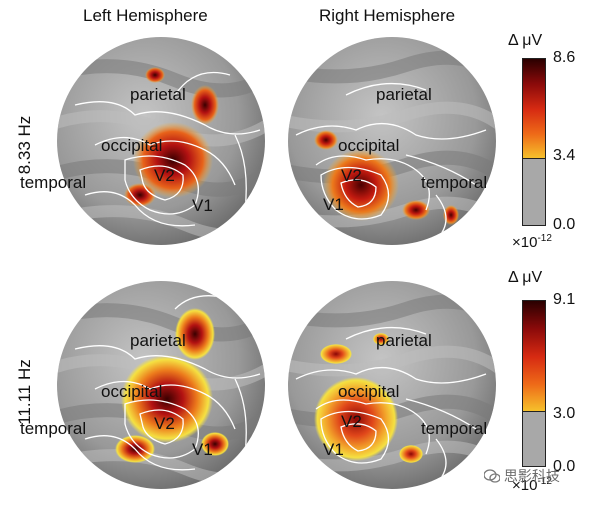  Describe the element at coordinates (534, 109) in the screenshot. I see `colorbar-gradient-row1` at that location.